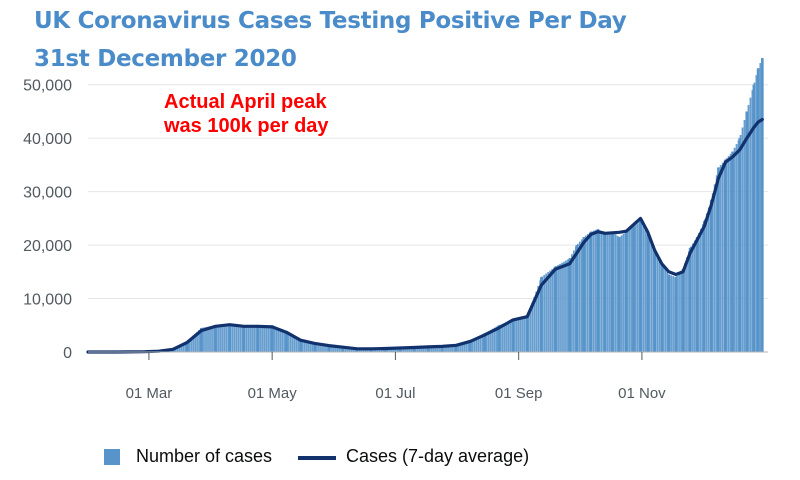 Image resolution: width=800 pixels, height=480 pixels. I want to click on y-tick-label: 30,000, so click(47, 193).